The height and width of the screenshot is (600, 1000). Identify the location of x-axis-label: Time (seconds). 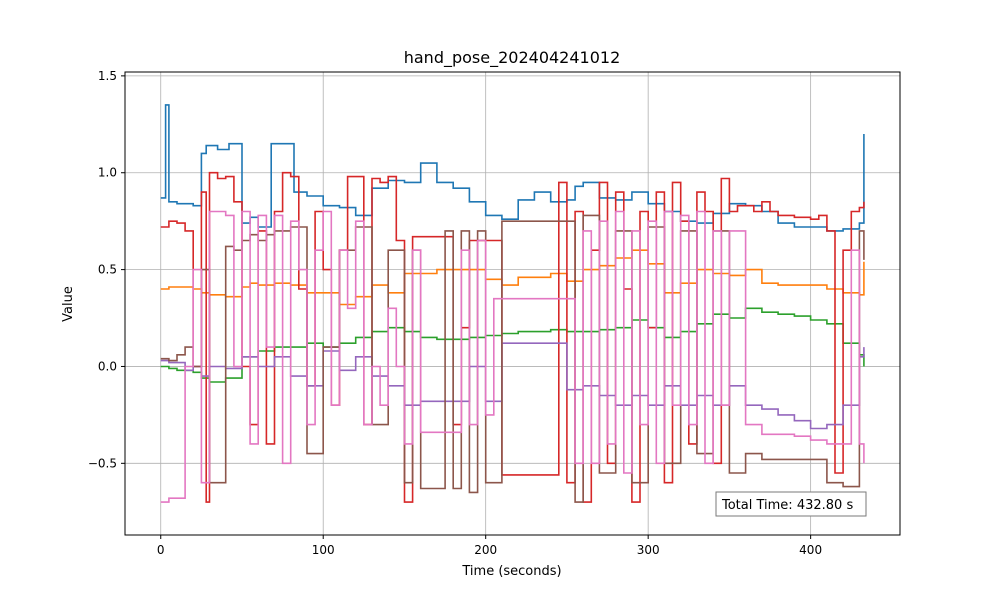
(511, 571).